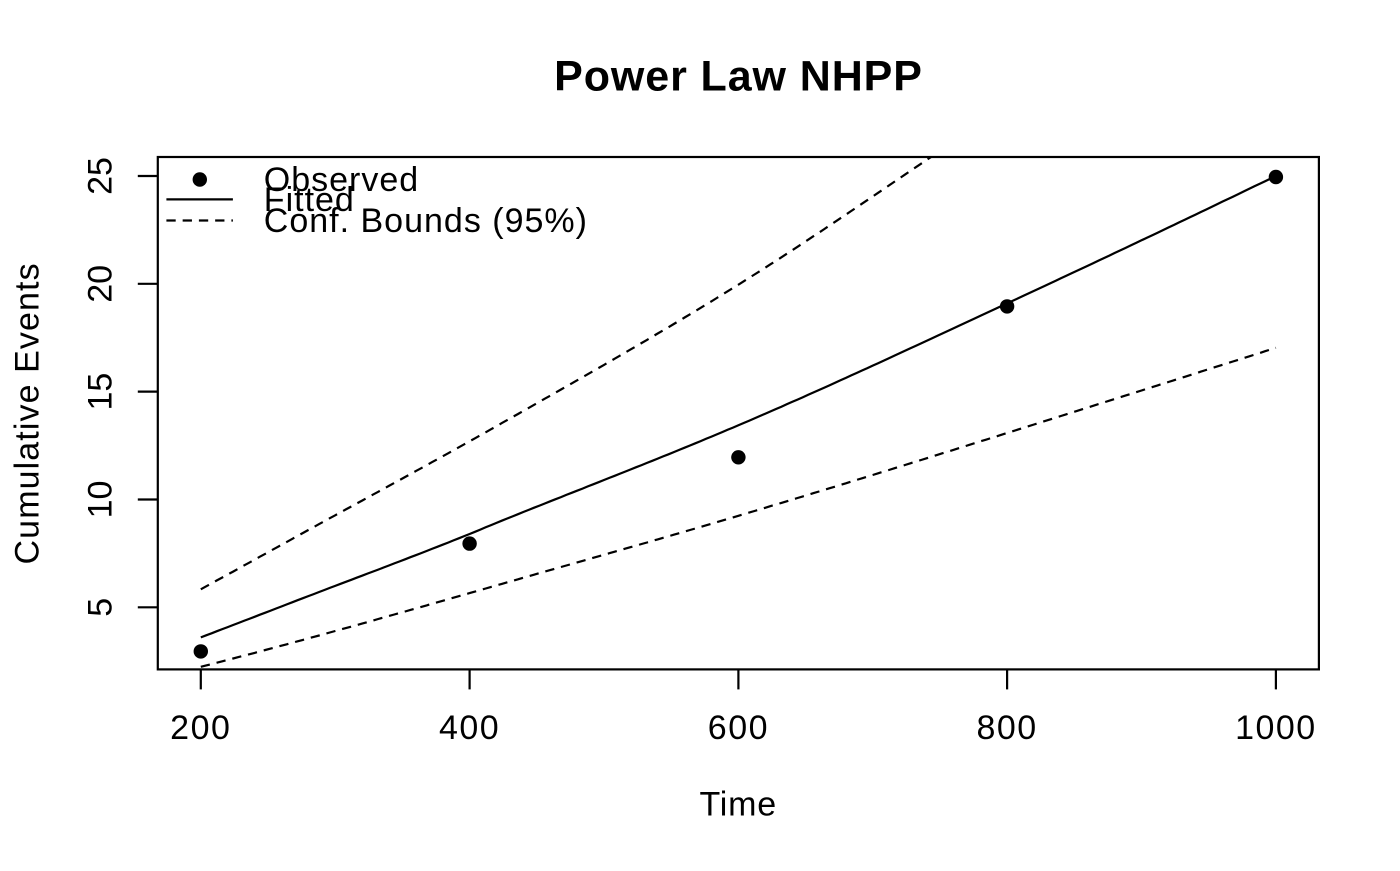 This screenshot has width=1400, height=871. Describe the element at coordinates (738, 805) in the screenshot. I see `svg-text: Time` at that location.